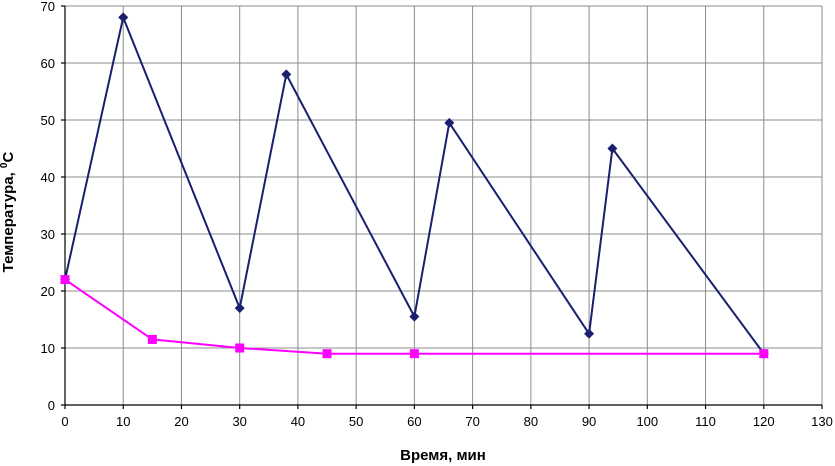 This screenshot has height=466, width=835. I want to click on y-axis-title-main: Температура,, so click(8, 220).